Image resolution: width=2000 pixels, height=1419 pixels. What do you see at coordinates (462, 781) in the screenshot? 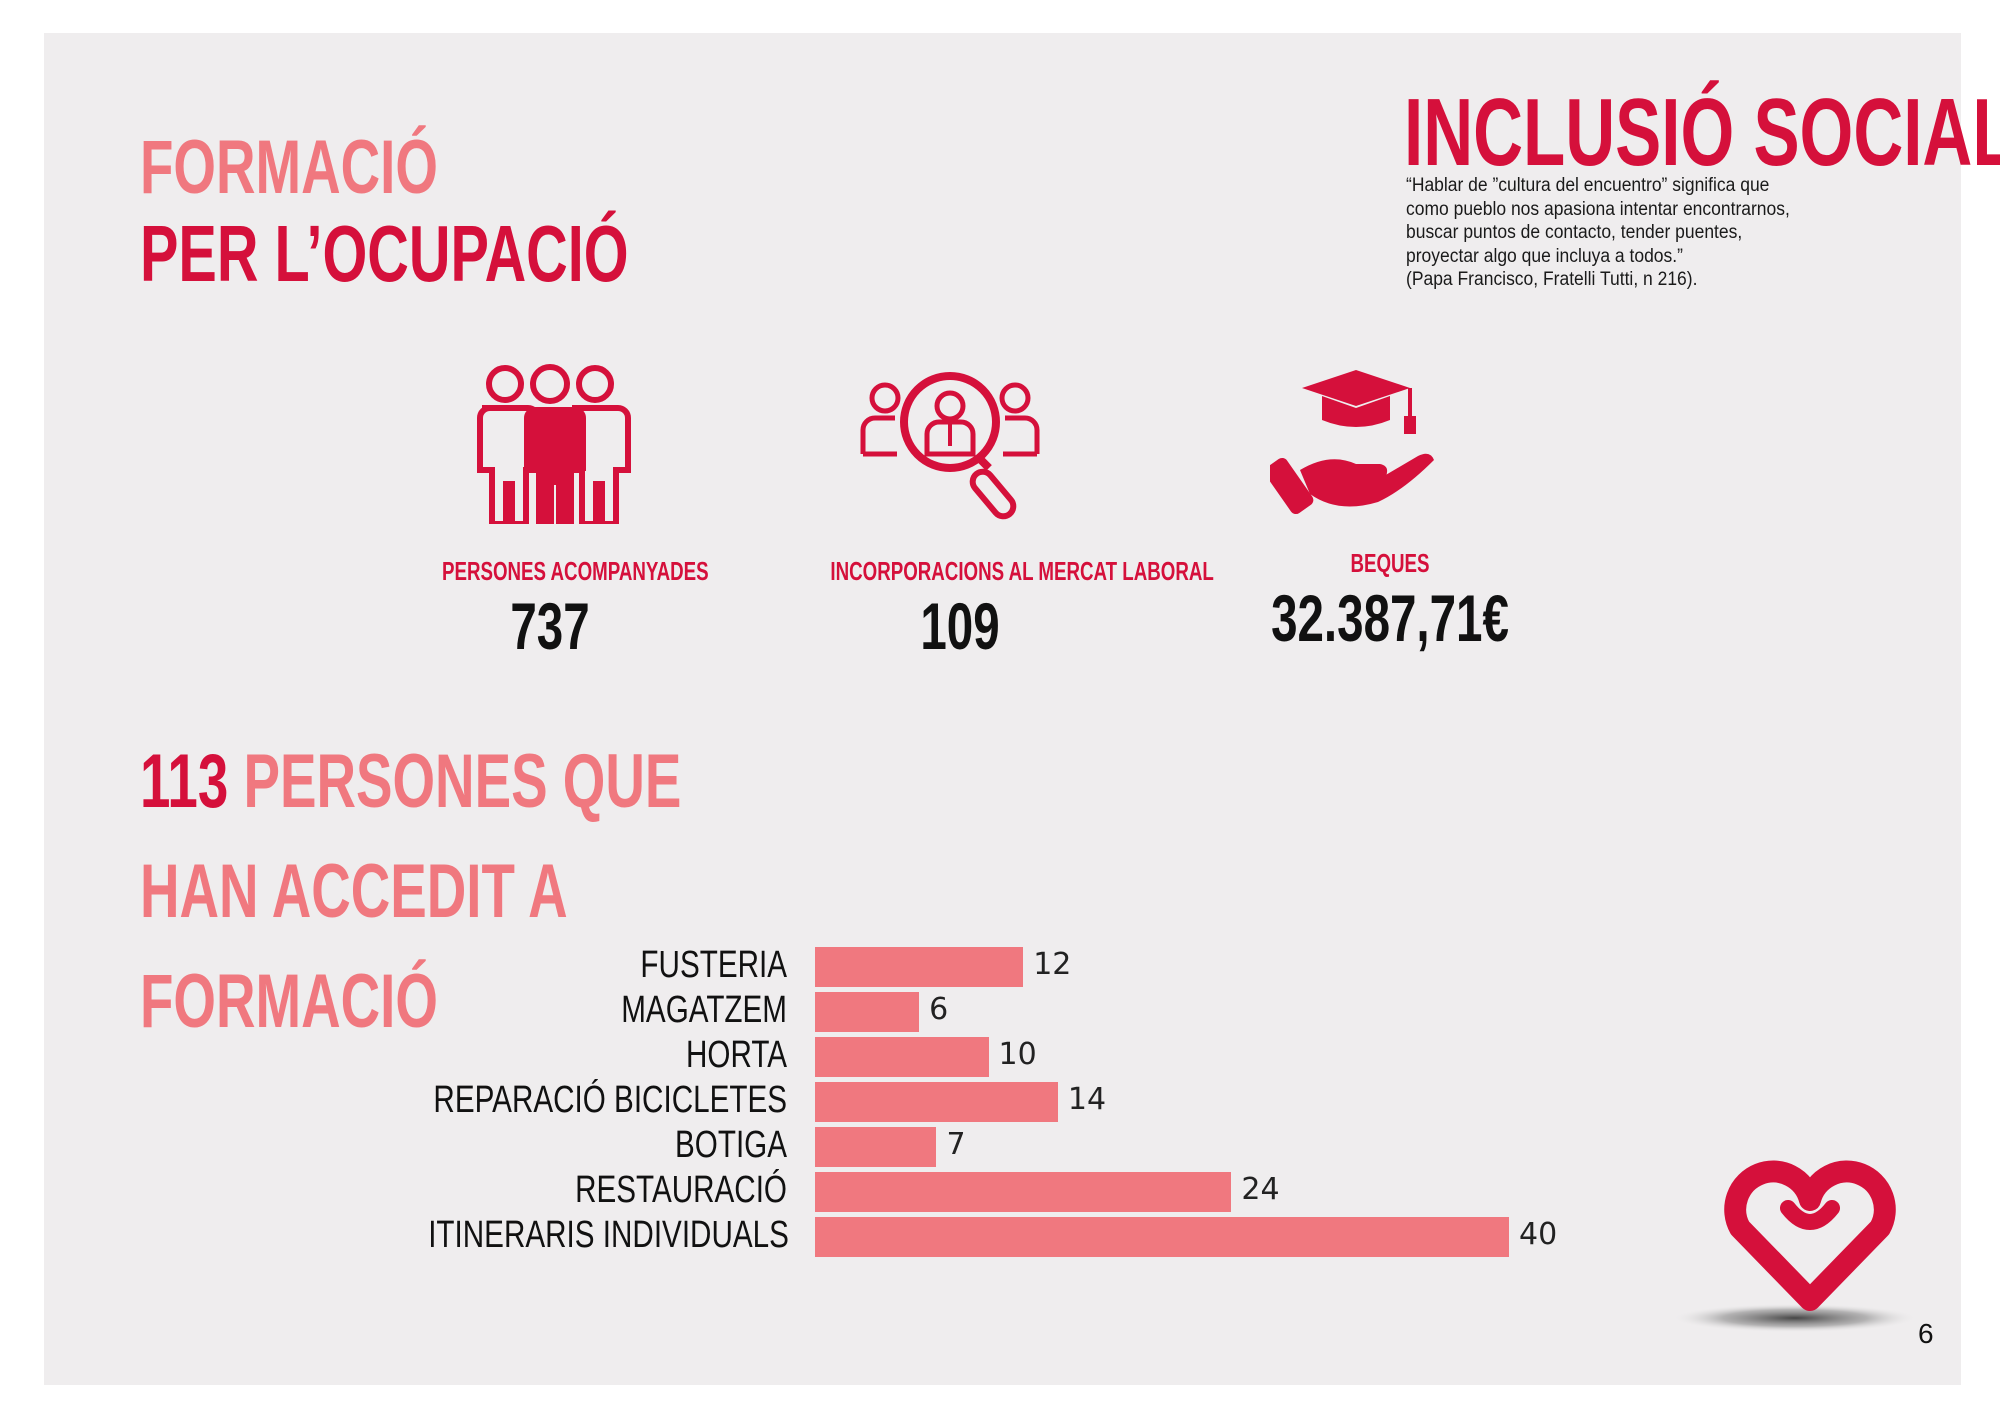
I see `training-heading-text: PERSONES QUE` at bounding box center [462, 781].